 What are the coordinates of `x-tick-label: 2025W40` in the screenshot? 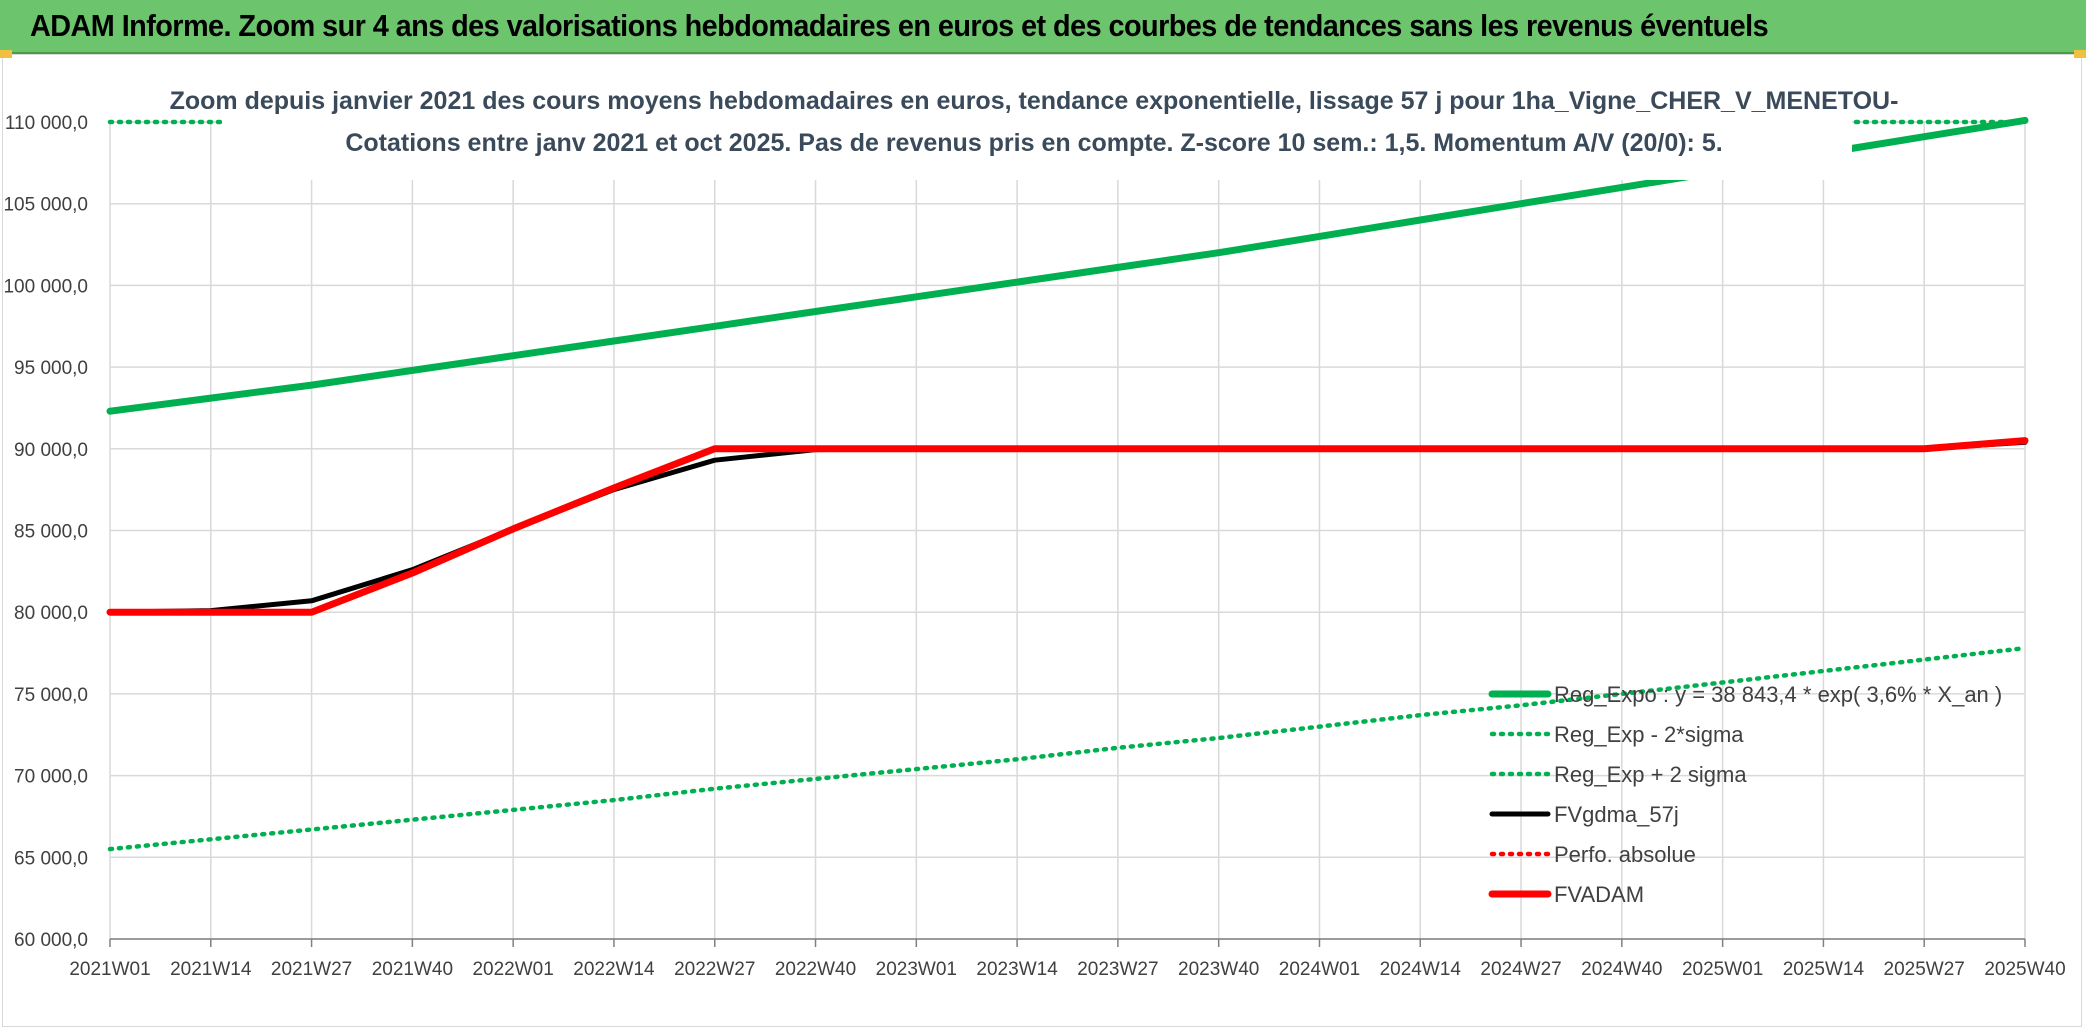 It's located at (2024, 969).